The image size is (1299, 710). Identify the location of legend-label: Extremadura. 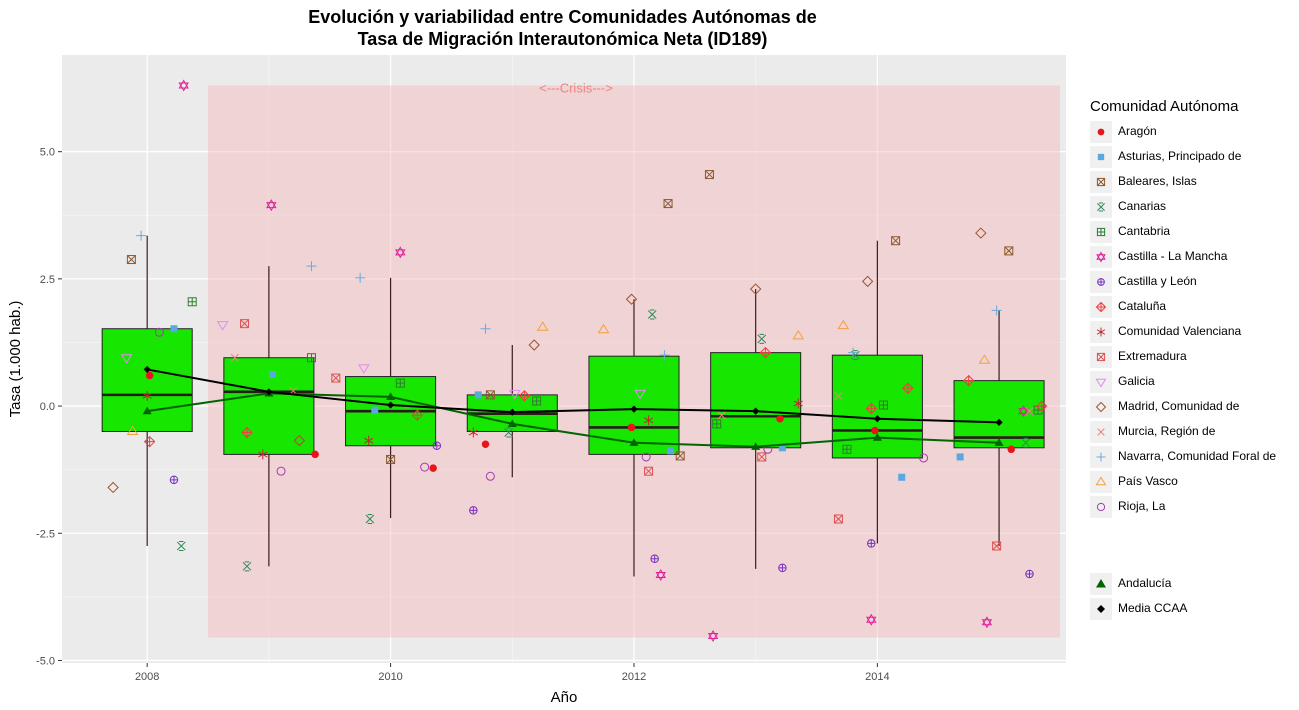
(1152, 356).